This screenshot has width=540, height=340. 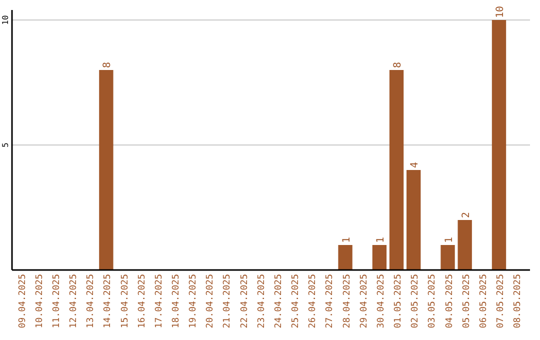 What do you see at coordinates (108, 301) in the screenshot?
I see `x-tick-label: 14.04.2025` at bounding box center [108, 301].